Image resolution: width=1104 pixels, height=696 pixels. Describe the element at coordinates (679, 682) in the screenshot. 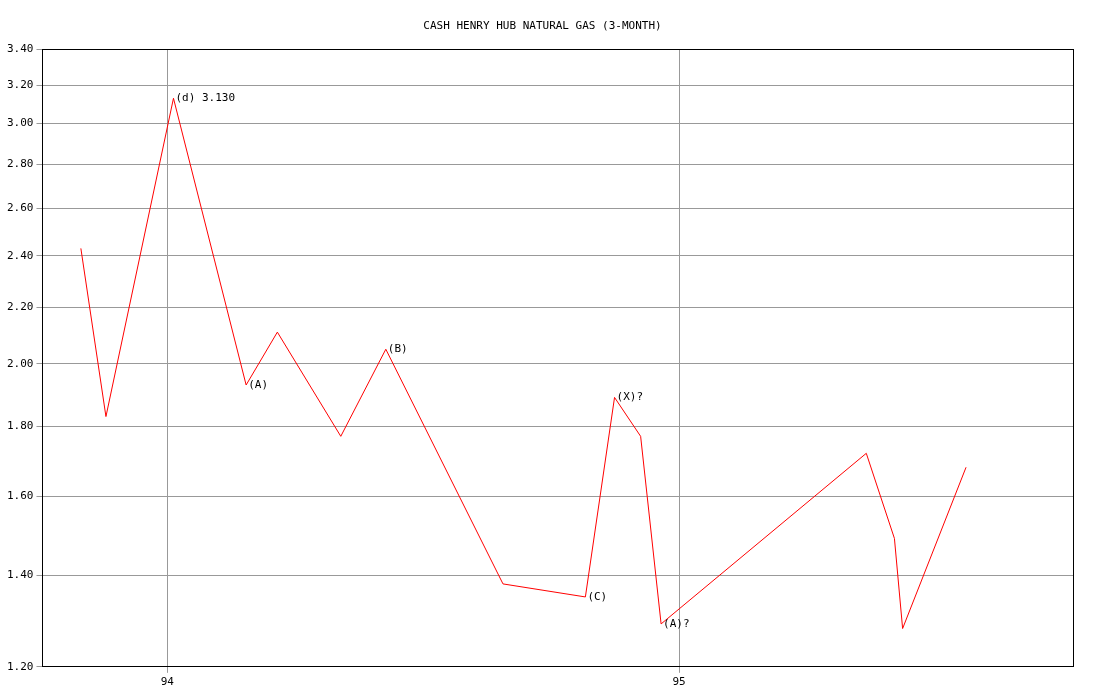

I see `x-tick-label: 95` at that location.